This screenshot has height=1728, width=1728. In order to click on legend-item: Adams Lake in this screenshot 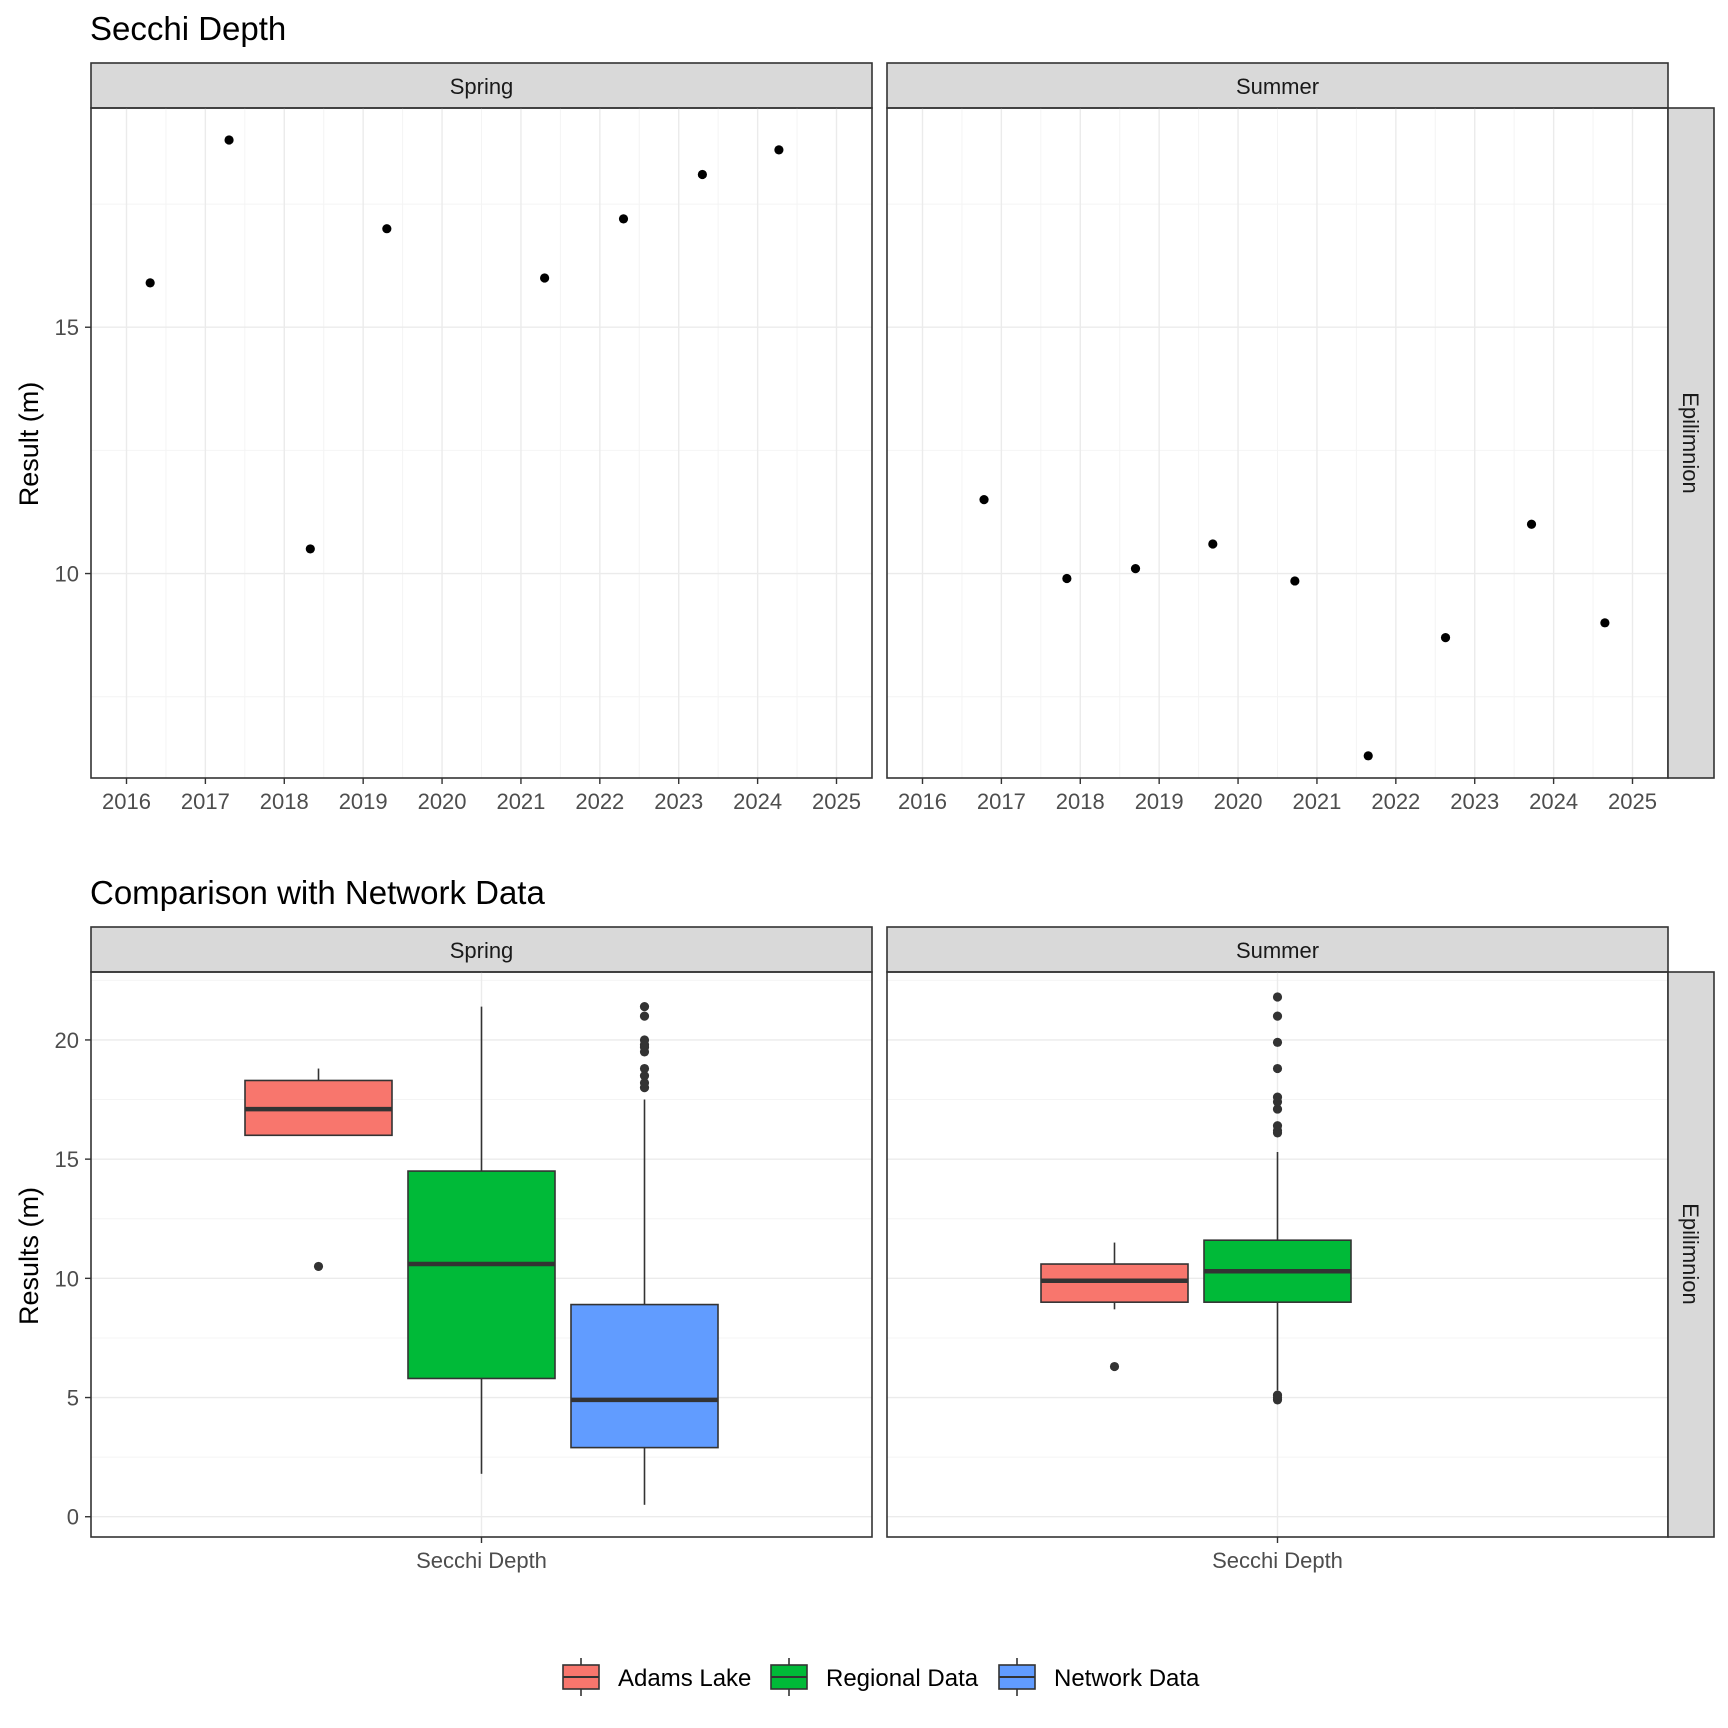, I will do `click(656, 1677)`.